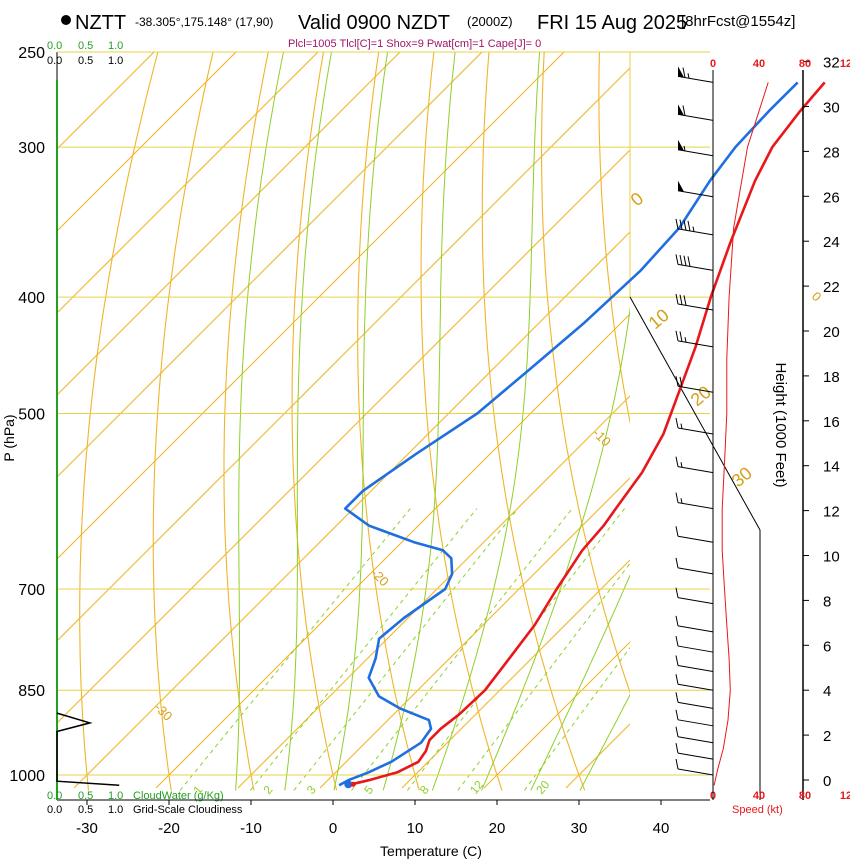 This screenshot has width=850, height=860. I want to click on height-tick-label: 4, so click(827, 691).